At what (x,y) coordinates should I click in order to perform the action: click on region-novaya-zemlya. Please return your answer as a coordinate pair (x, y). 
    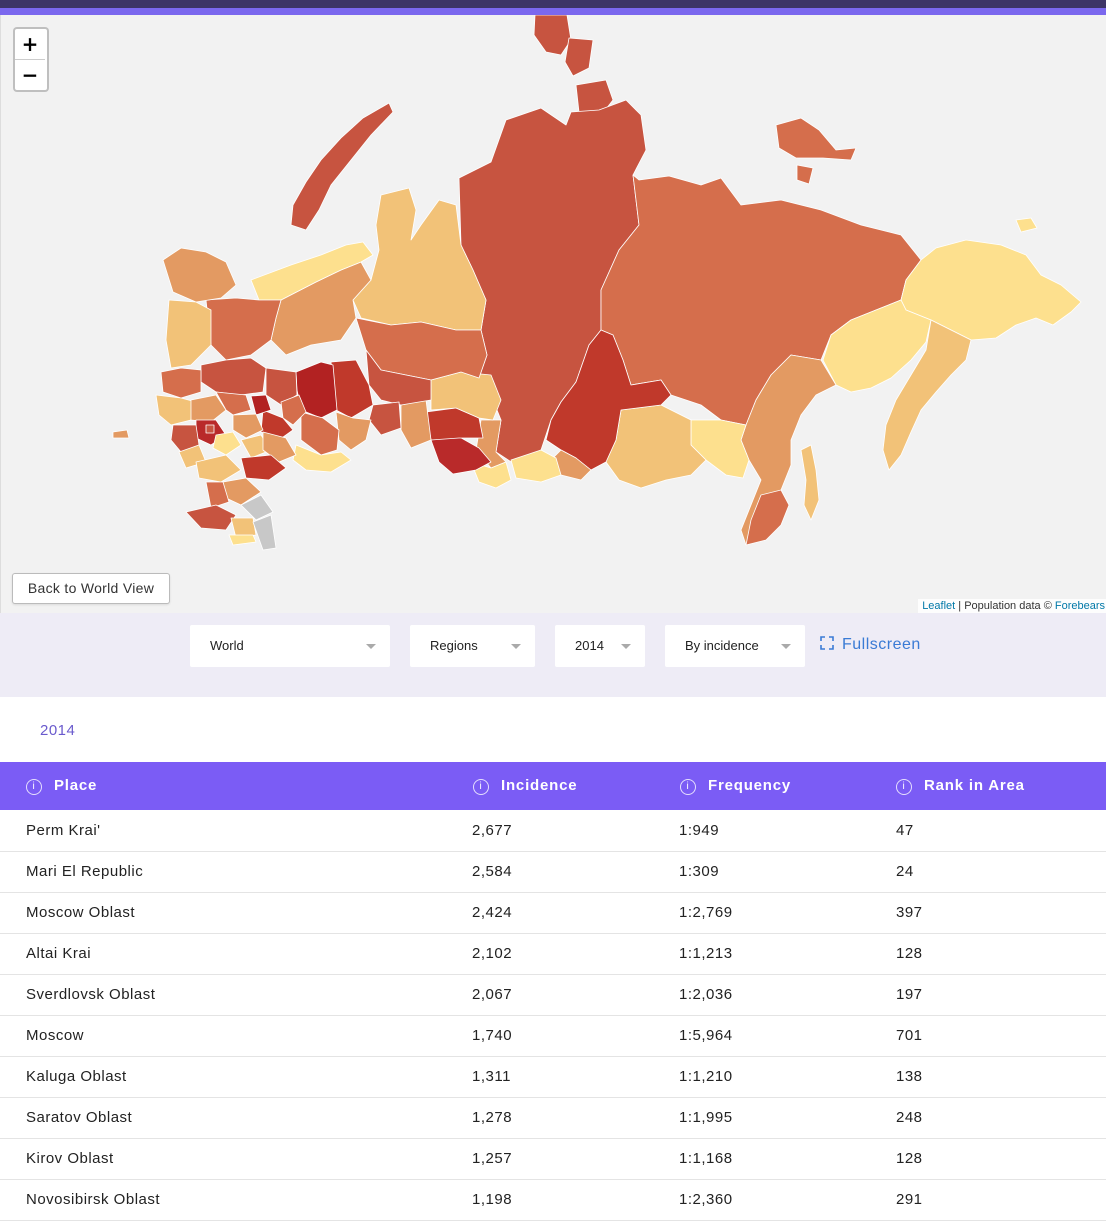
    Looking at the image, I should click on (342, 166).